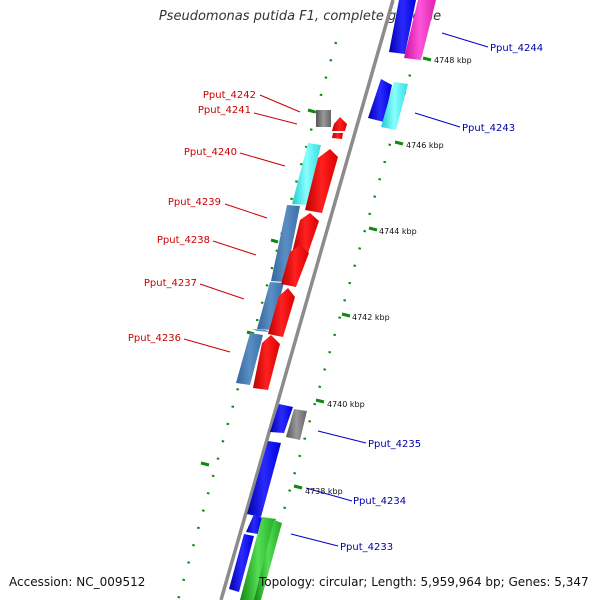 This screenshot has height=600, width=600. I want to click on map-title: Pseudomonas putida F1, complete genome, so click(300, 16).